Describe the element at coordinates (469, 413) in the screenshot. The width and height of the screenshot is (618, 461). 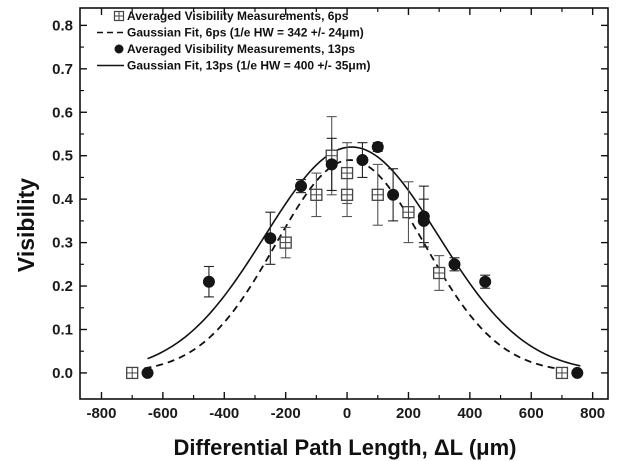
I see `x-tick-label: 400` at that location.